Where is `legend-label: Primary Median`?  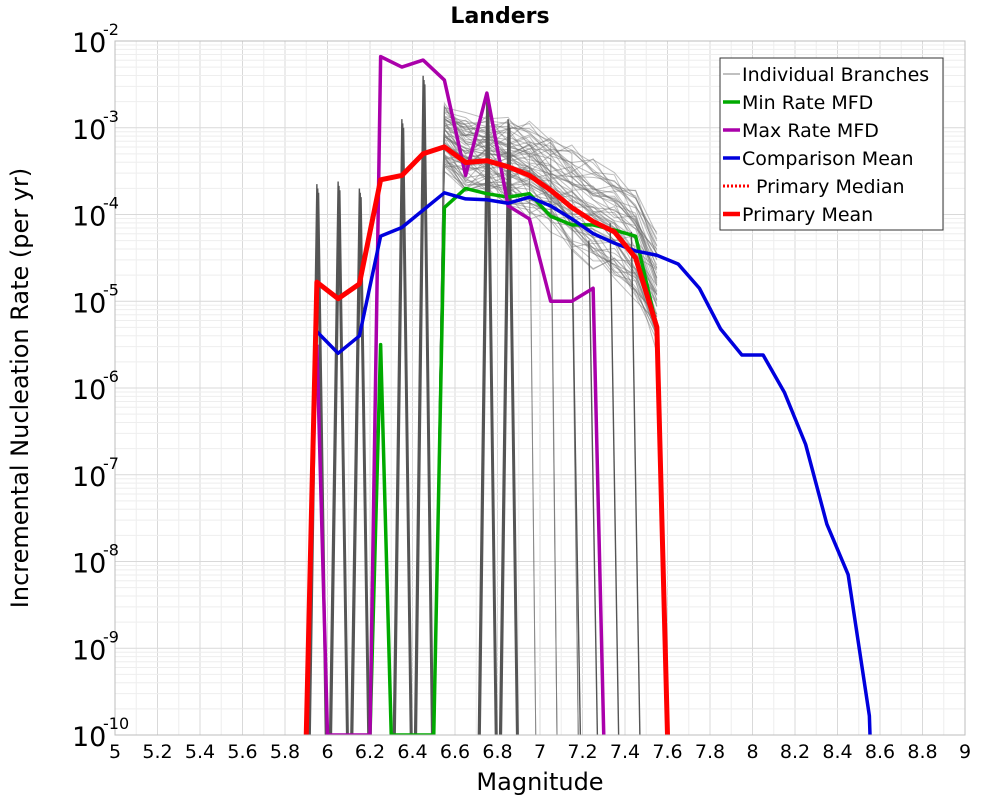 legend-label: Primary Median is located at coordinates (830, 187).